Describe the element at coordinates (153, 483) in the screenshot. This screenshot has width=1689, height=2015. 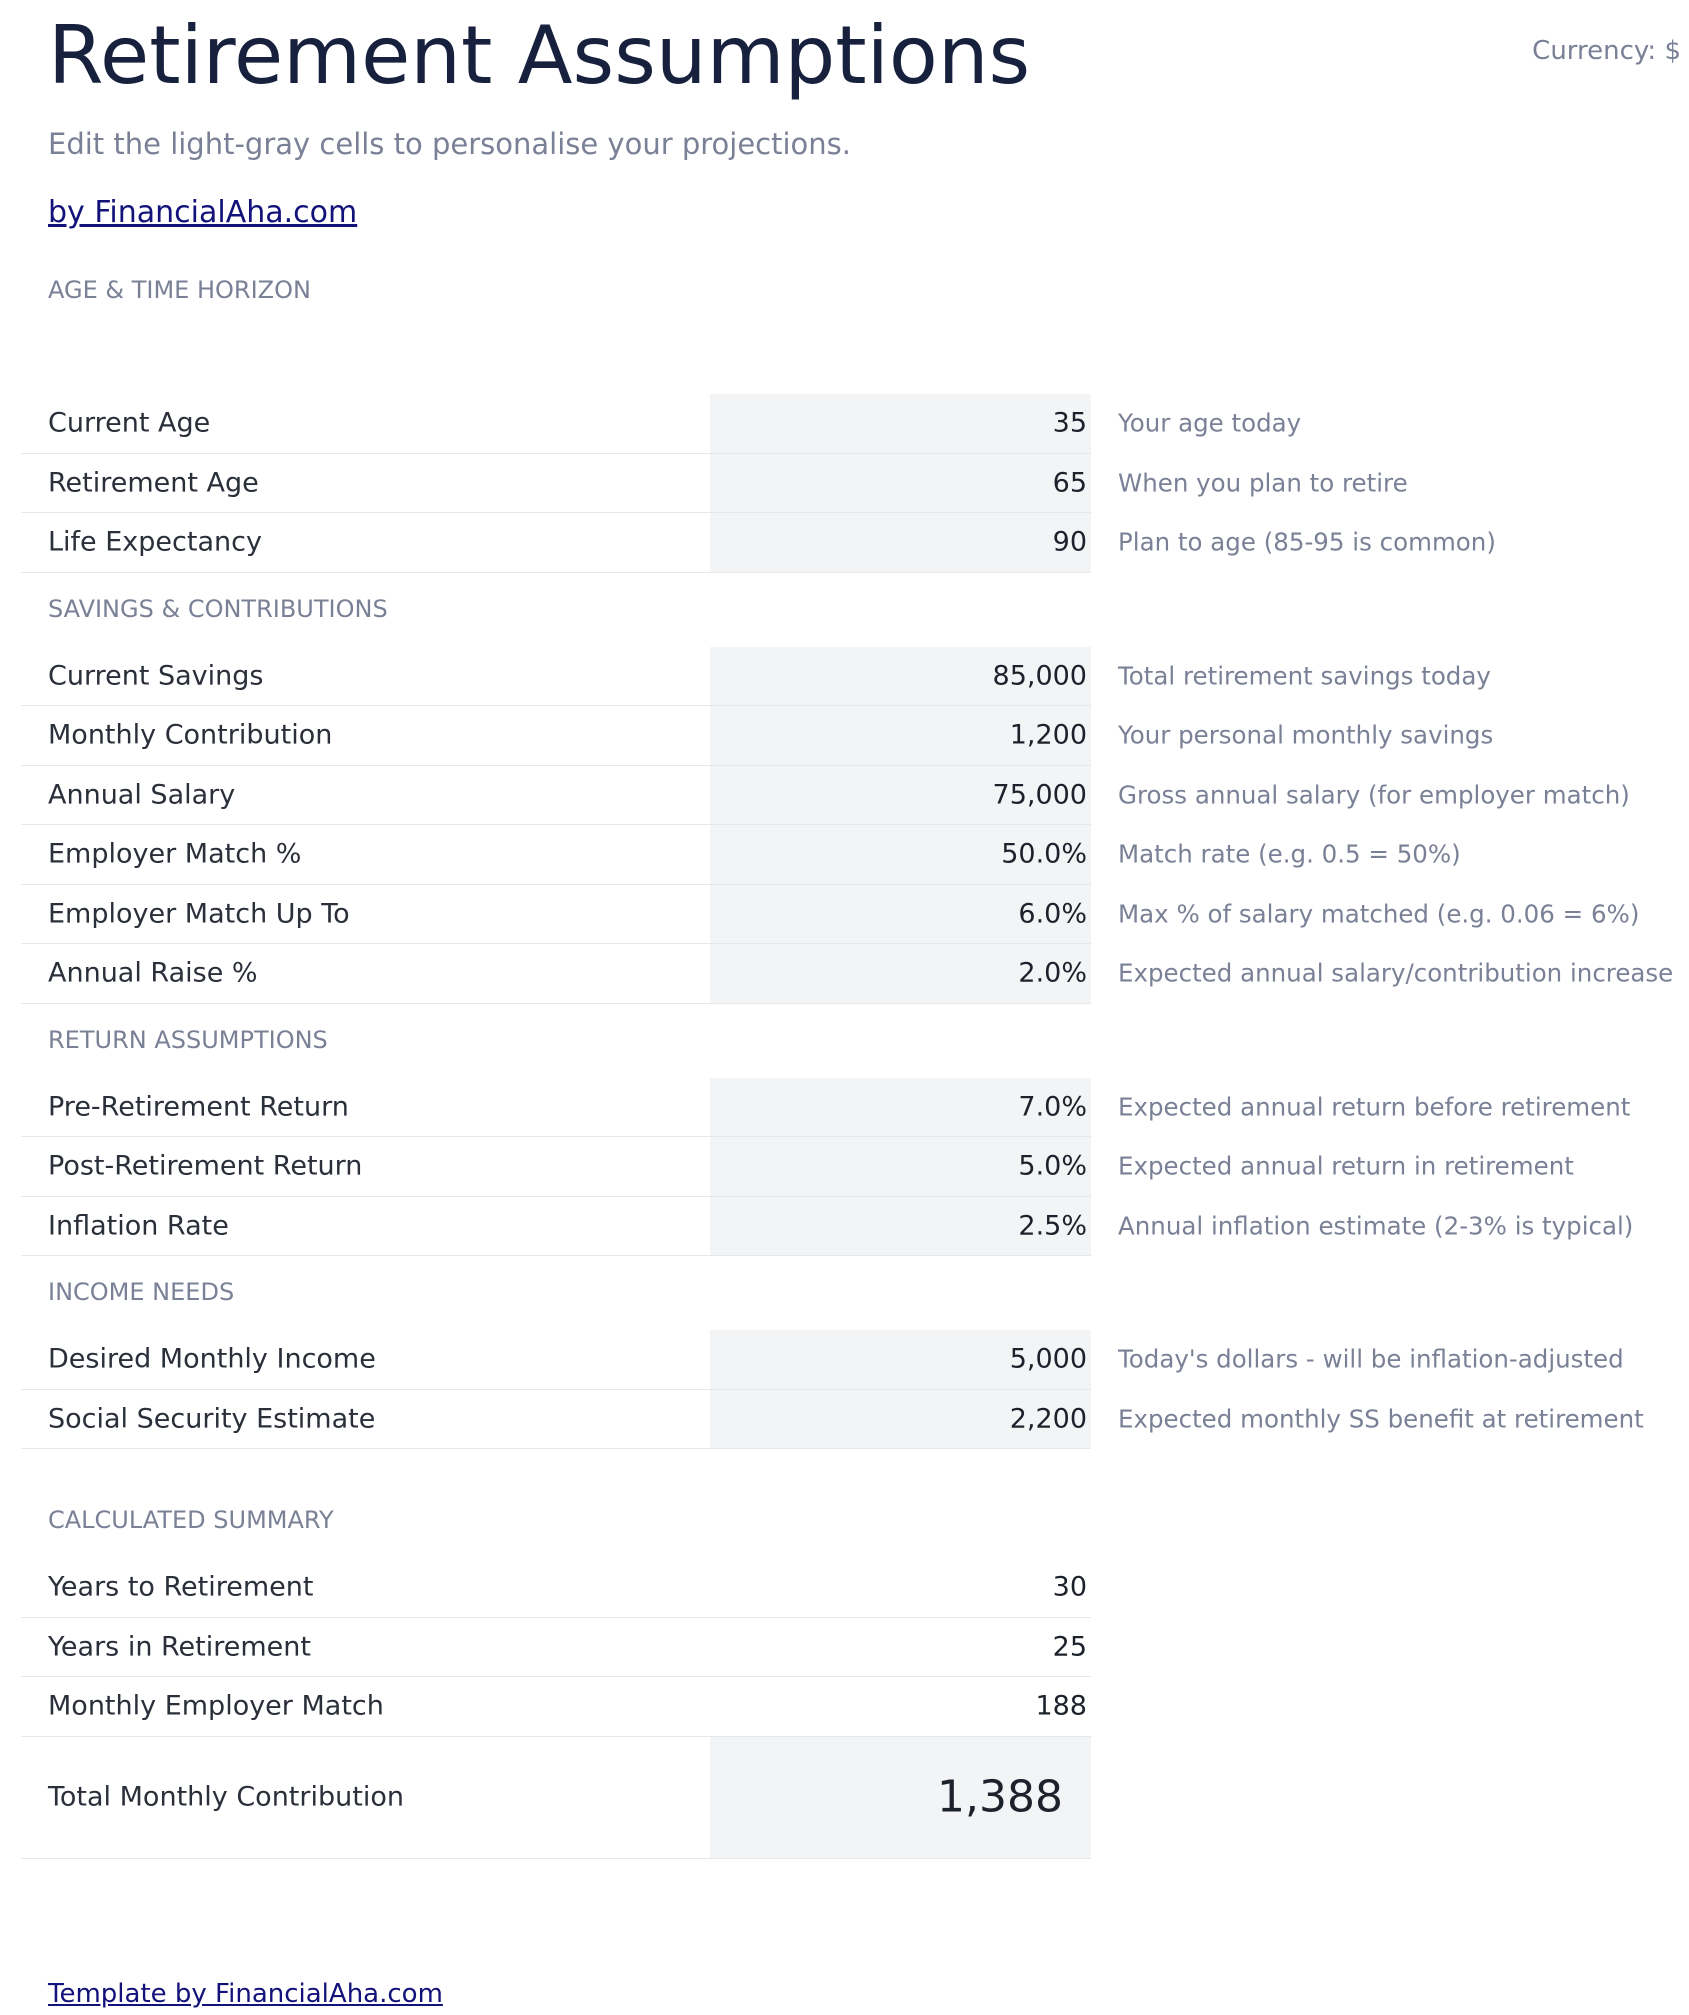
I see `row-label: Retirement Age` at that location.